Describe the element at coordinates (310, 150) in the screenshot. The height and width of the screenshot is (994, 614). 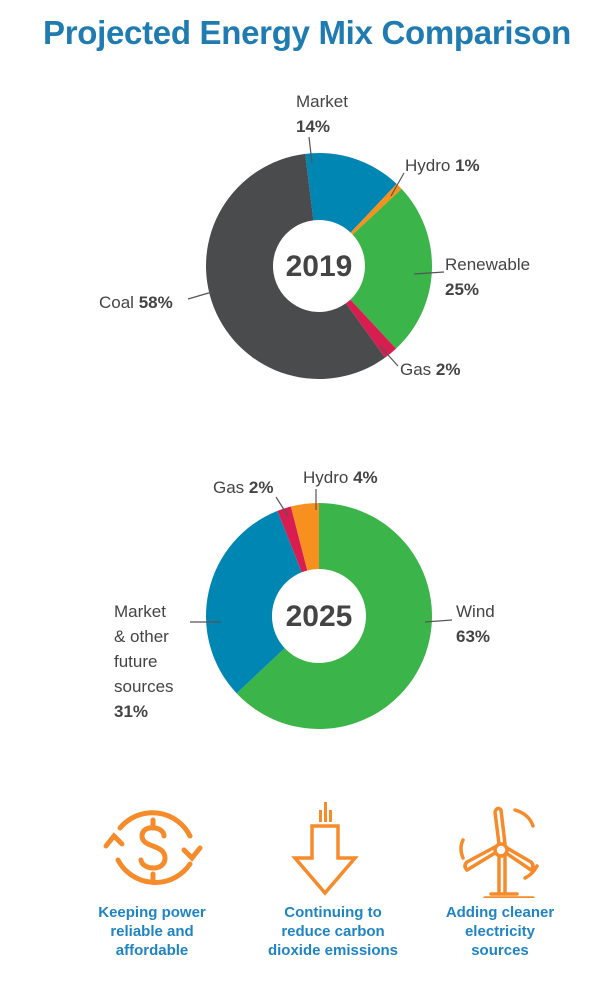
I see `leader-market-2019` at that location.